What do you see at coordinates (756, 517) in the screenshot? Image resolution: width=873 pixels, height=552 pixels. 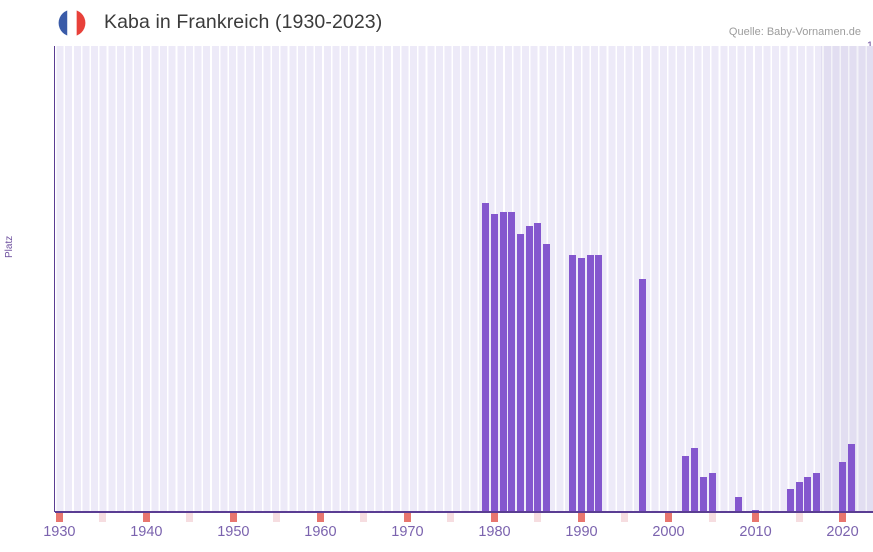 I see `tickmark-2010` at bounding box center [756, 517].